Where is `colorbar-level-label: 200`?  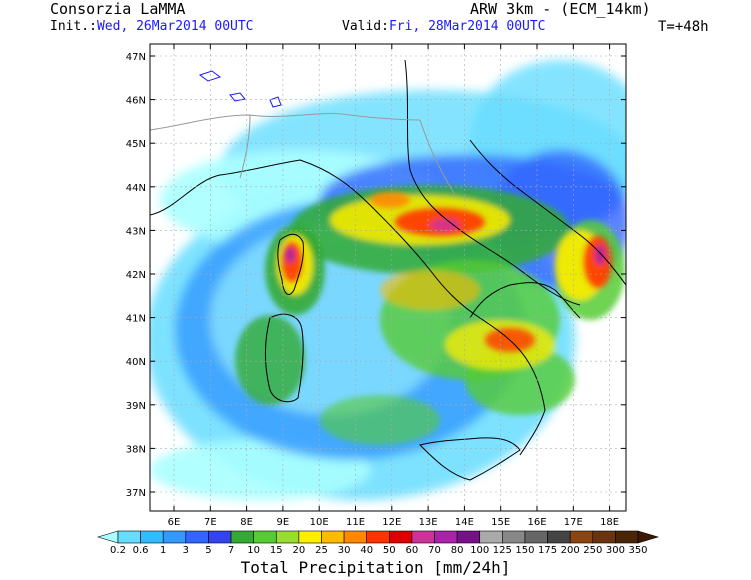 colorbar-level-label: 200 is located at coordinates (570, 550).